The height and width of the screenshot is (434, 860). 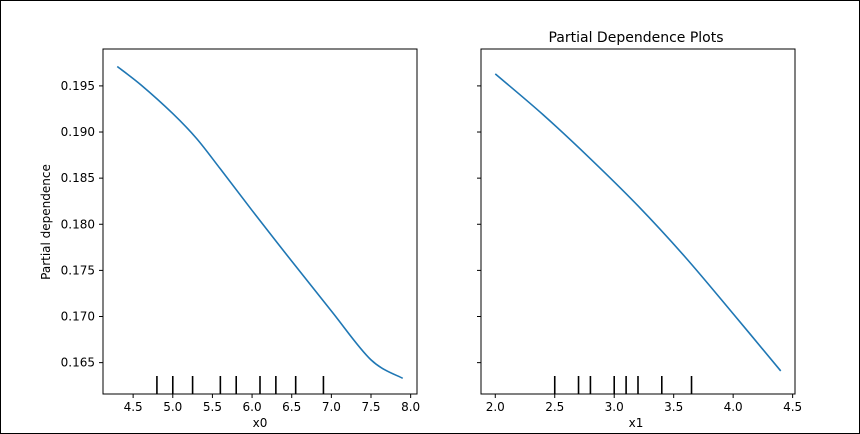 I want to click on left-x-tick-label: 7.5, so click(x=370, y=407).